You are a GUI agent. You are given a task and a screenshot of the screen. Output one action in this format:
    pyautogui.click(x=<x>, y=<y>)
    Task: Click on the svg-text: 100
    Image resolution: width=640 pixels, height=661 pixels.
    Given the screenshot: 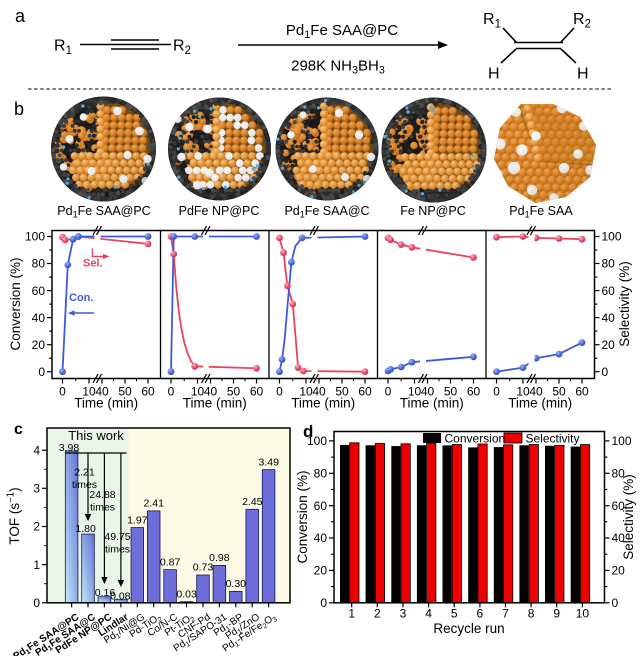 What is the action you would take?
    pyautogui.click(x=317, y=441)
    